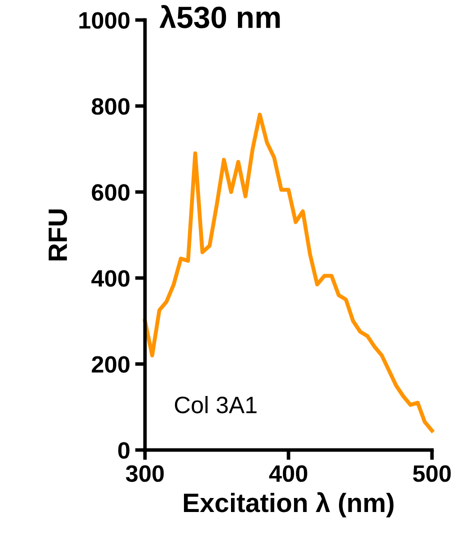 The width and height of the screenshot is (462, 551). I want to click on y-tick-label: 0, so click(124, 450).